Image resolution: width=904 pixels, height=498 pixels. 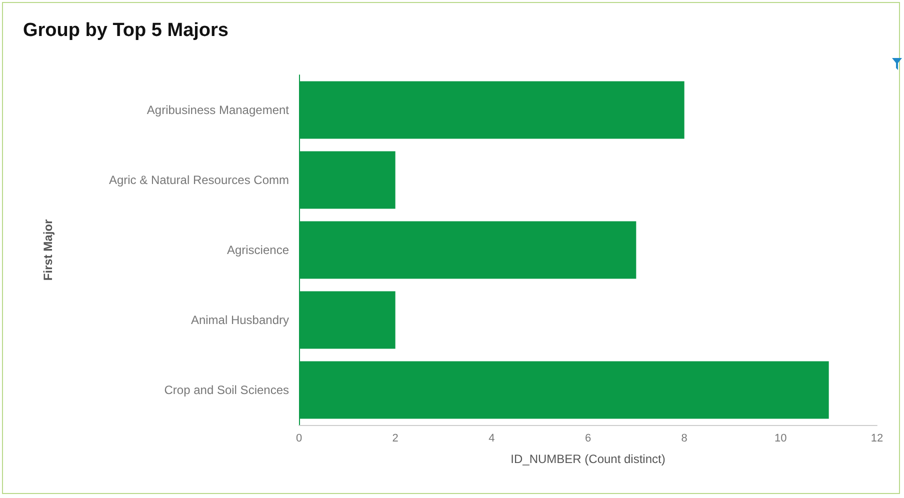 What do you see at coordinates (258, 250) in the screenshot?
I see `y-tick-label: Agriscience` at bounding box center [258, 250].